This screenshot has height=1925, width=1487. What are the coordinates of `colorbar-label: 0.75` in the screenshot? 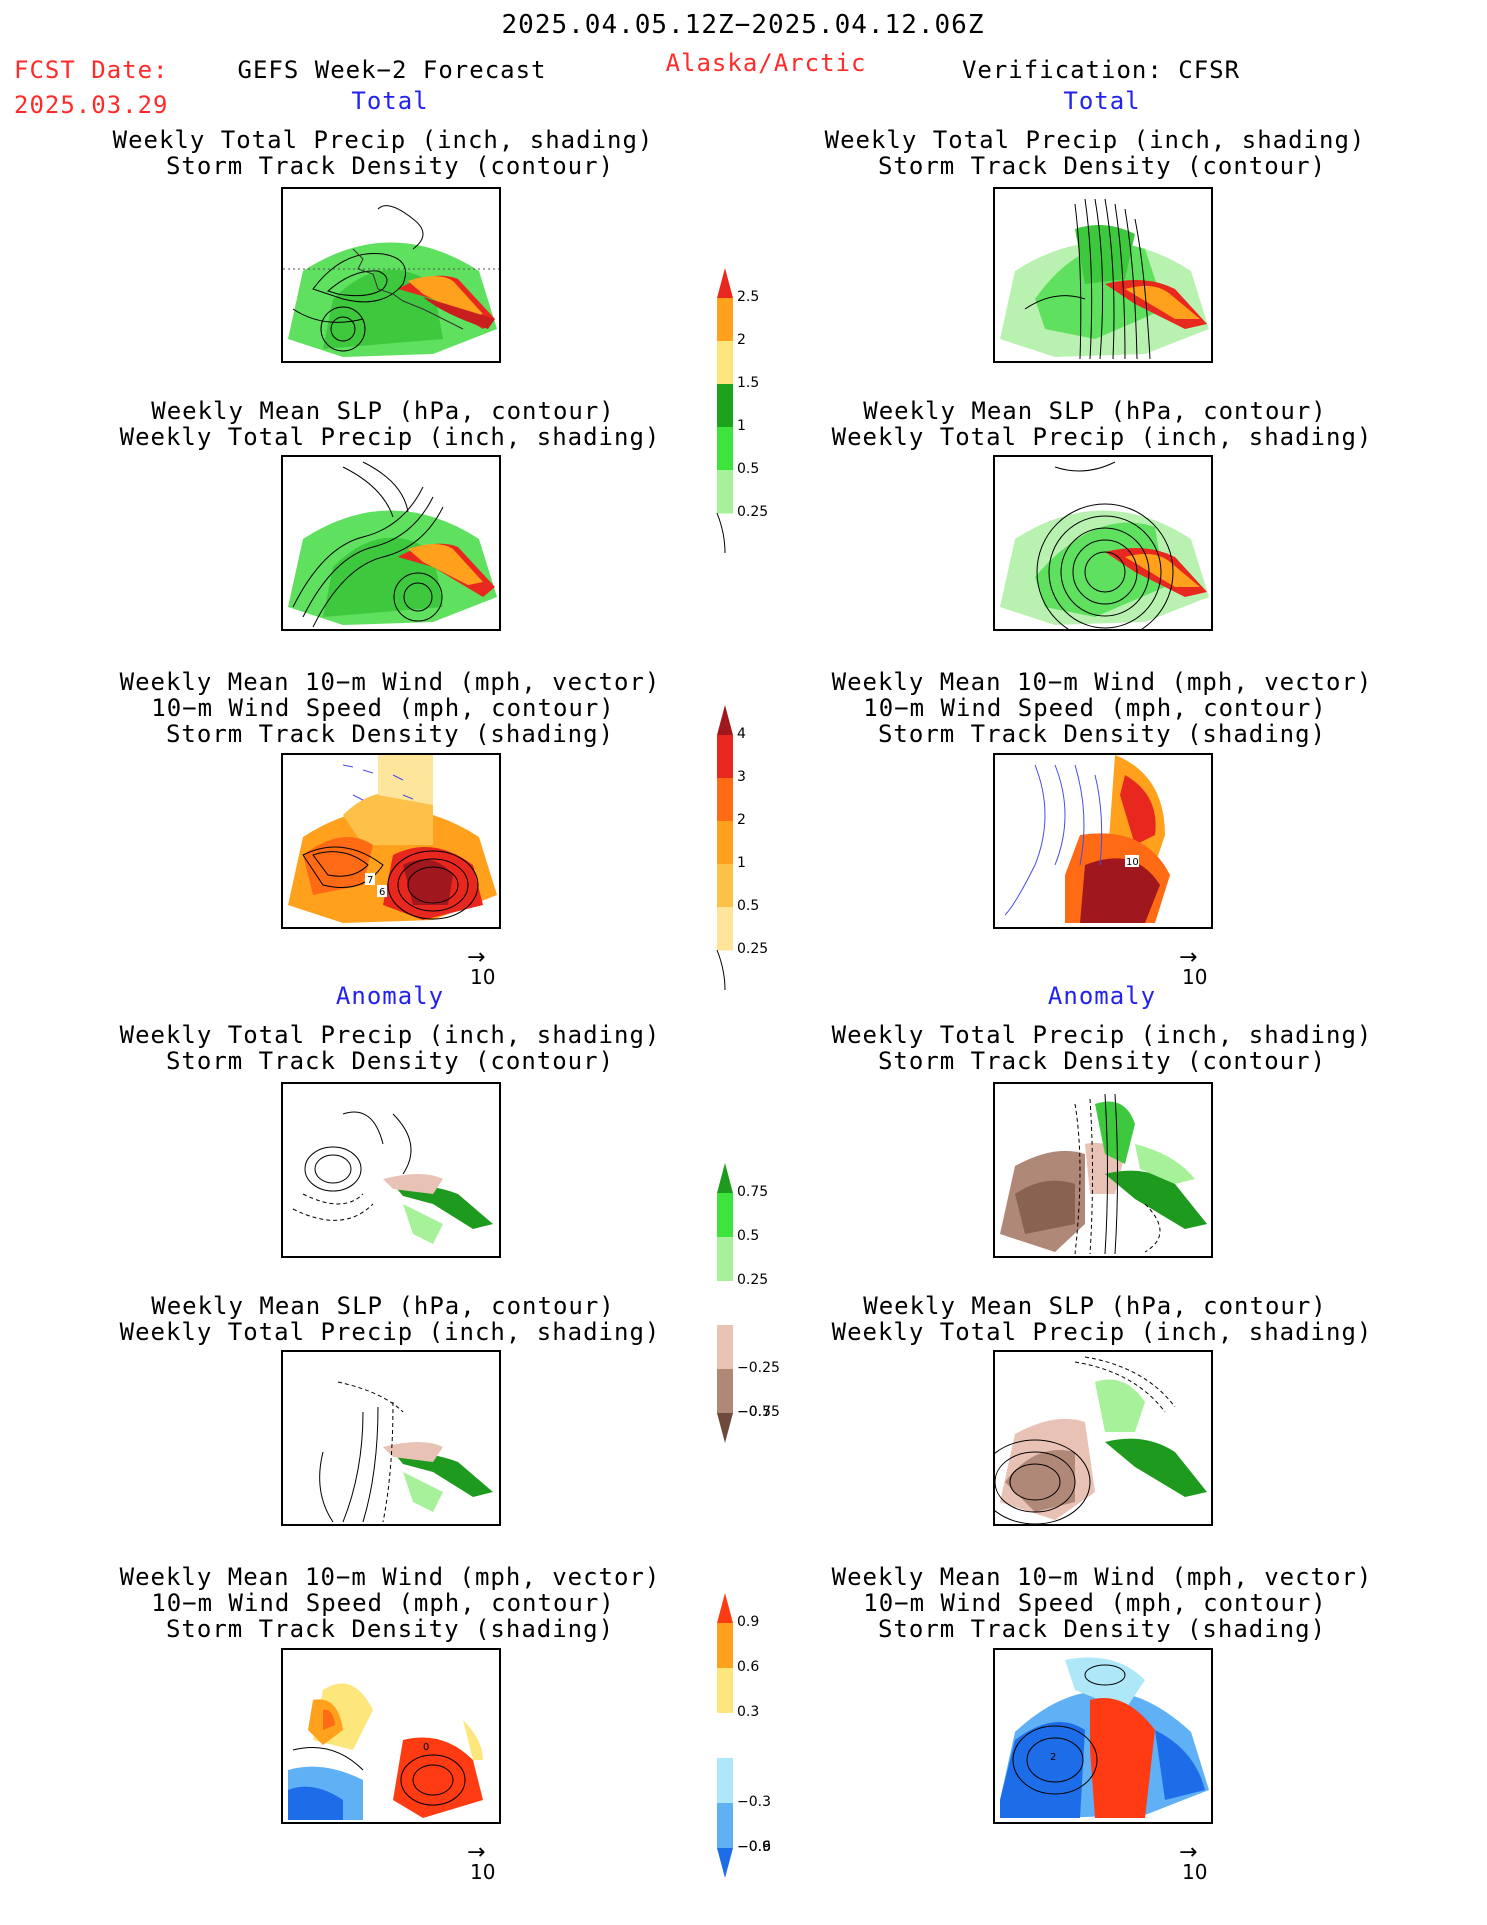 It's located at (753, 1192).